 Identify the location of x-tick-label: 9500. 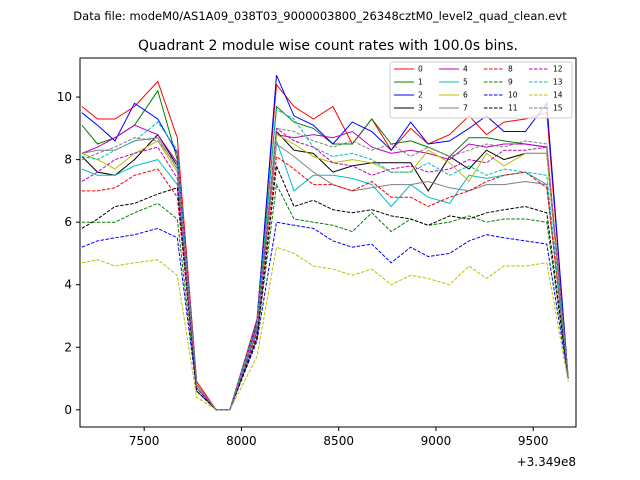
(533, 441).